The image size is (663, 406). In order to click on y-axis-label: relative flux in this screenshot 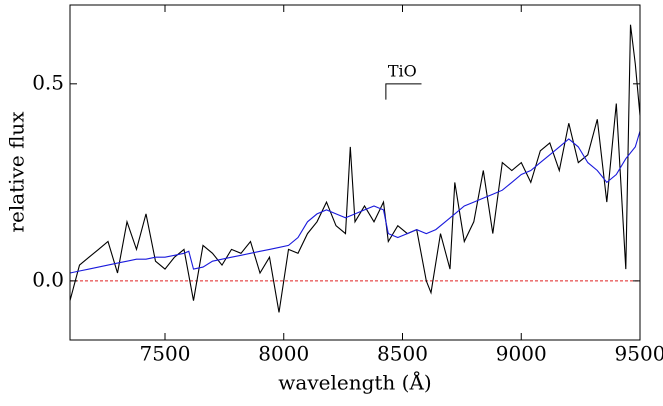, I will do `click(17, 172)`.